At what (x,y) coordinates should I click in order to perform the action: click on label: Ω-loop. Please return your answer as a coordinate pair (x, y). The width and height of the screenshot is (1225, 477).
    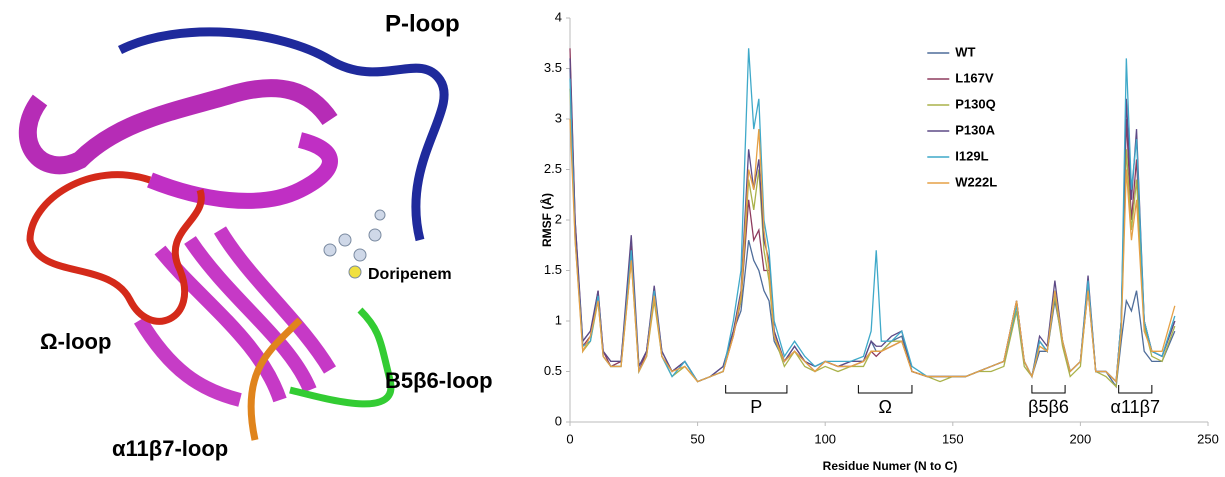
    Looking at the image, I should click on (75, 341).